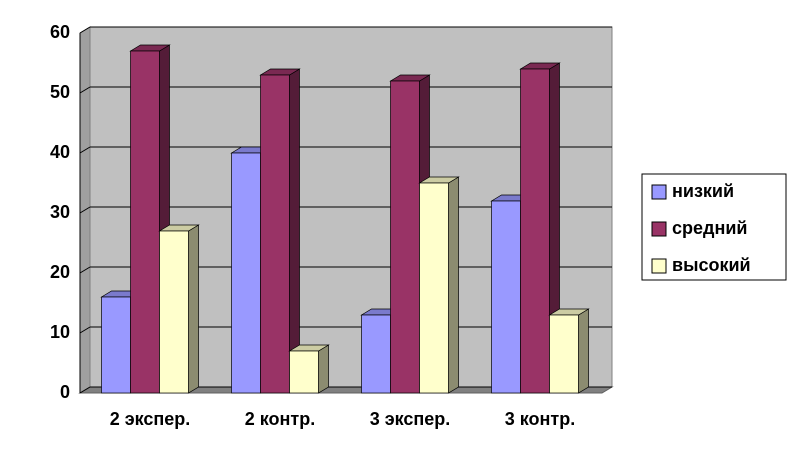 This screenshot has width=800, height=455. What do you see at coordinates (60, 152) in the screenshot?
I see `y-tick-label: 40` at bounding box center [60, 152].